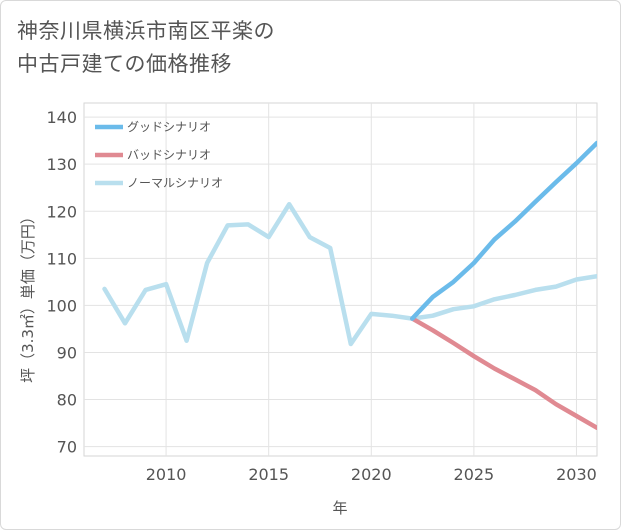 The image size is (621, 530). Describe the element at coordinates (67, 447) in the screenshot. I see `y-tick-label: 70` at that location.